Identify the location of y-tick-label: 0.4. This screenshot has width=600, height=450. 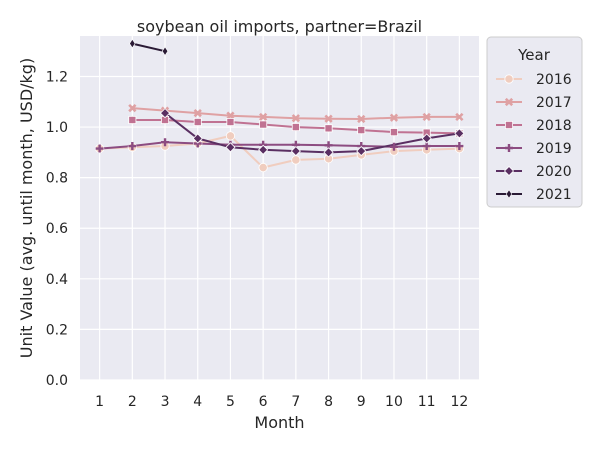
(57, 280).